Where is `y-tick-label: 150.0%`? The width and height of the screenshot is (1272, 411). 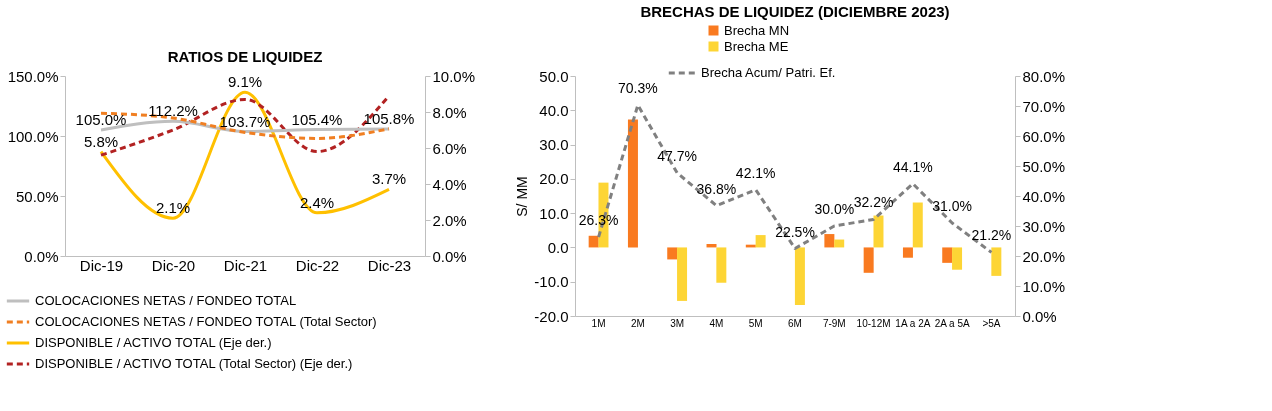 y-tick-label: 150.0% is located at coordinates (33, 76).